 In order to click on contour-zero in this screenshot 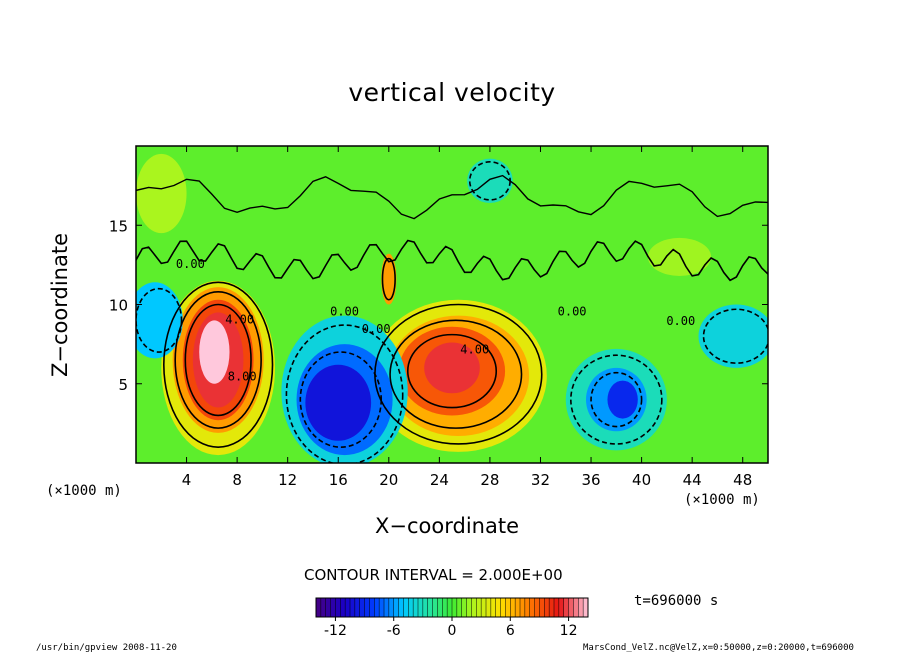, I will do `click(452, 260)`.